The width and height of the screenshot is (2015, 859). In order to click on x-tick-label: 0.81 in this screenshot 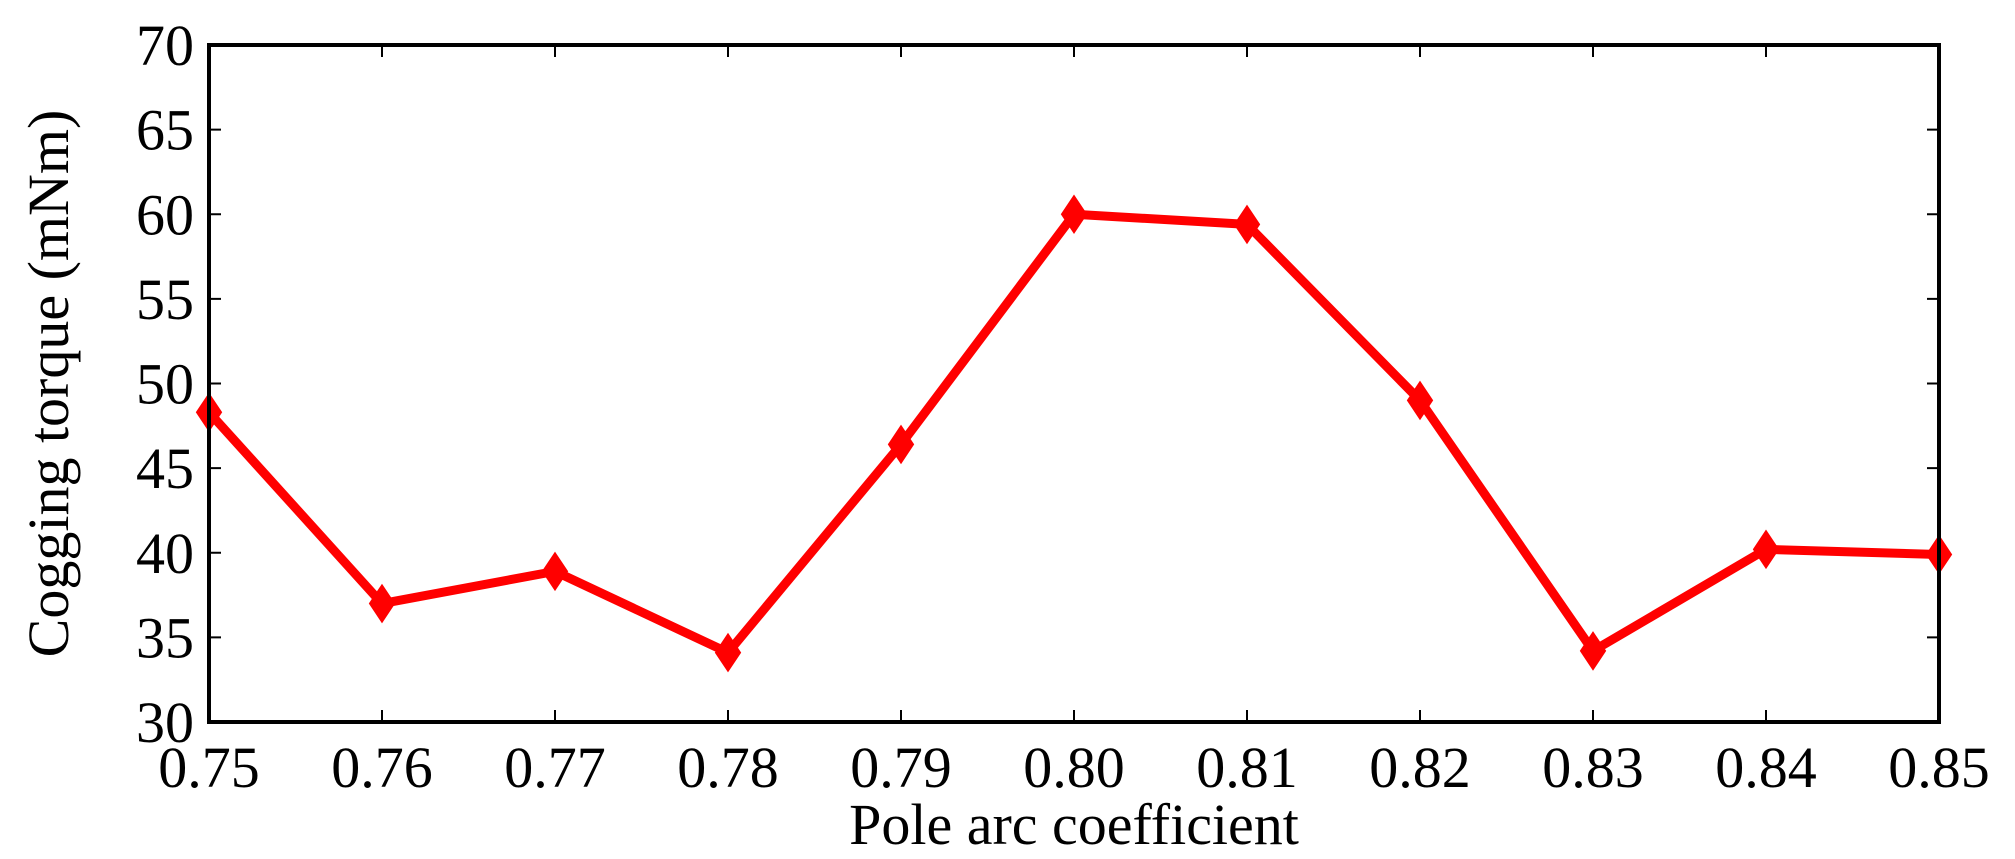, I will do `click(1247, 767)`.